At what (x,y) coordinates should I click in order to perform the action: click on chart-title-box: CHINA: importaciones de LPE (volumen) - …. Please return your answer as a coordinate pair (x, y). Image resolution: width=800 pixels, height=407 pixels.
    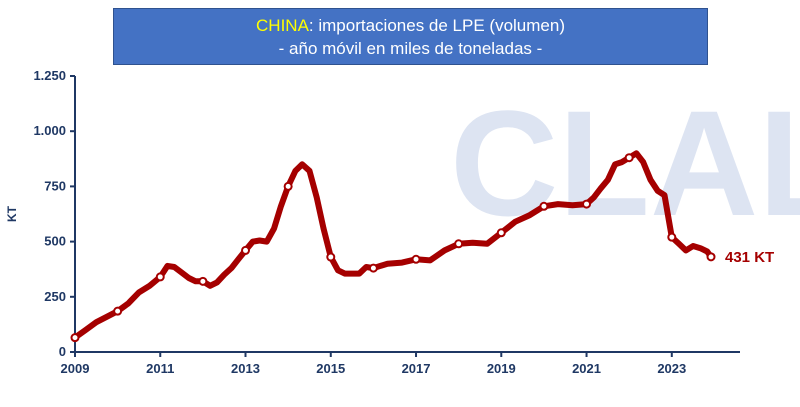
    Looking at the image, I should click on (410, 36).